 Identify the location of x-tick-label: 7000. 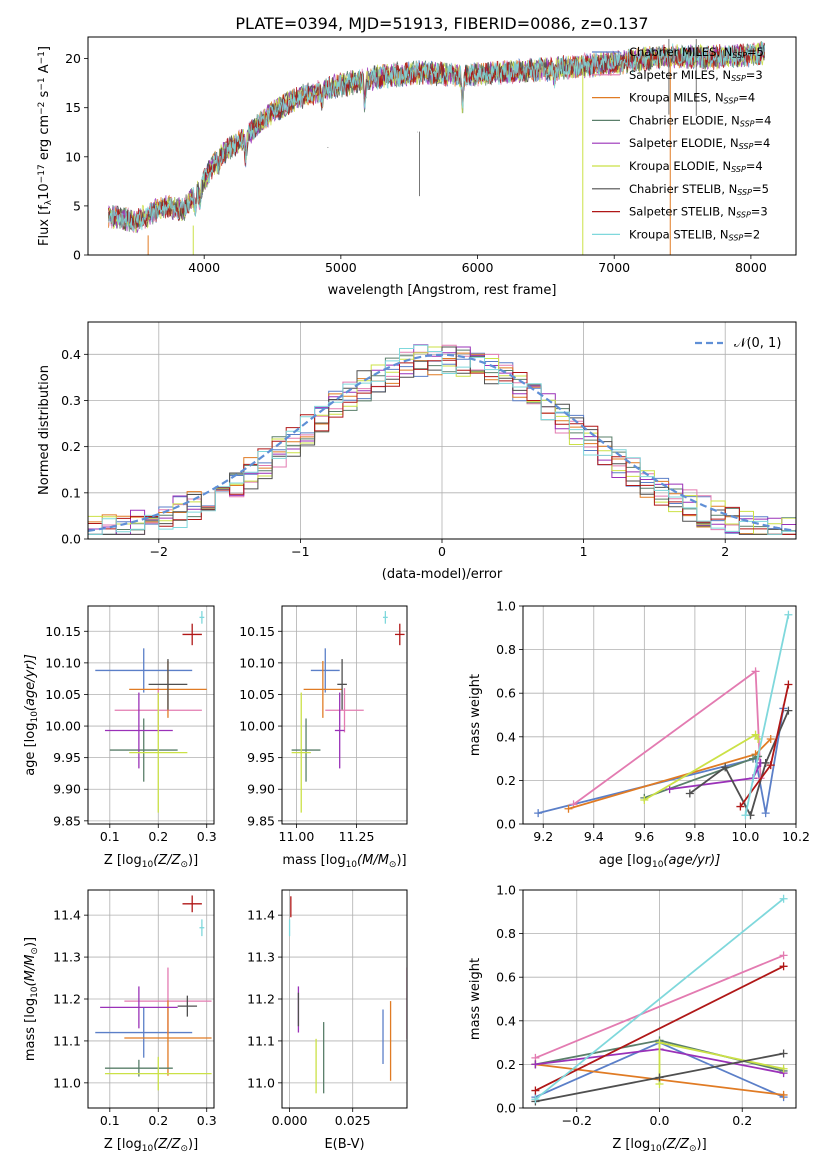
(614, 267).